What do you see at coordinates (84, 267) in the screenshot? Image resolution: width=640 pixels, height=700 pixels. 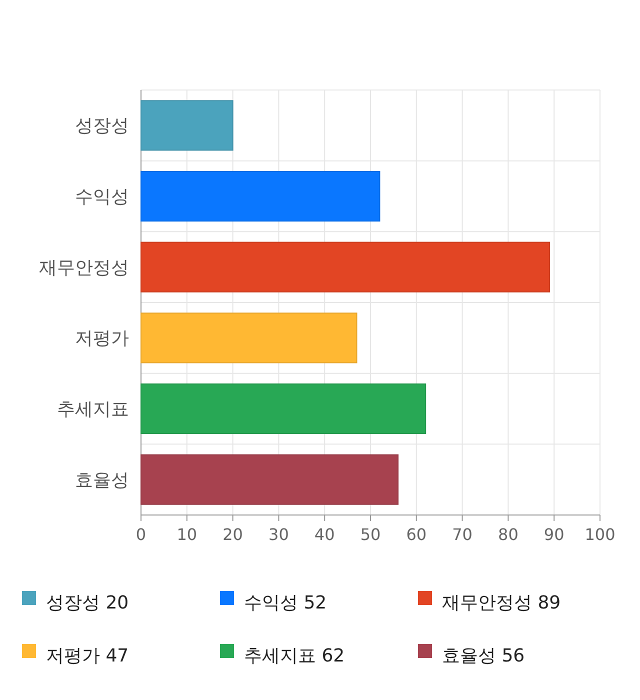 I see `y-tick-label: 재무안정성` at bounding box center [84, 267].